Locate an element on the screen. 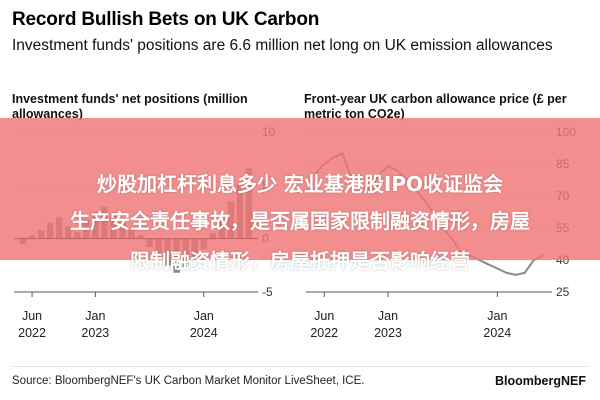 The height and width of the screenshot is (400, 600). y-tick-label: 25 is located at coordinates (563, 292).